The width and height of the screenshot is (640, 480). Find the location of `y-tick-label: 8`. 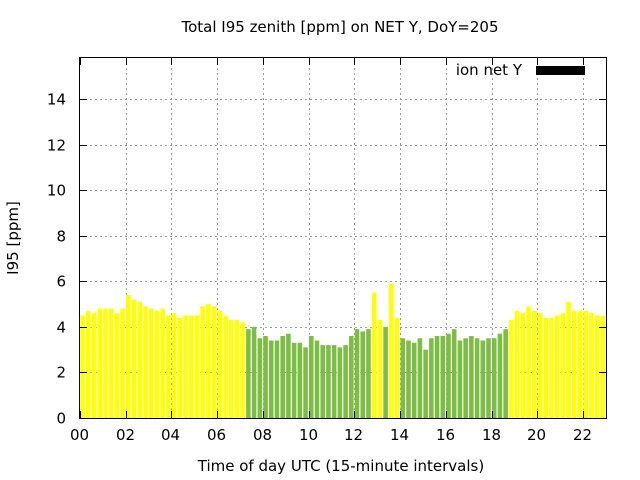

y-tick-label: 8 is located at coordinates (61, 237).